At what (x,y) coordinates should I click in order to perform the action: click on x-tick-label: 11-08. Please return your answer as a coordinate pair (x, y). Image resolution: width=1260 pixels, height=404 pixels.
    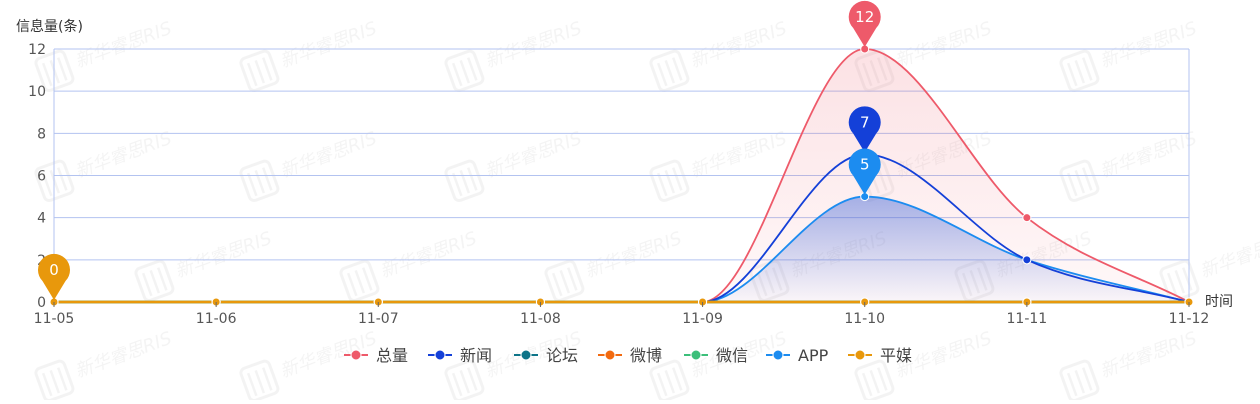
    Looking at the image, I should click on (540, 319).